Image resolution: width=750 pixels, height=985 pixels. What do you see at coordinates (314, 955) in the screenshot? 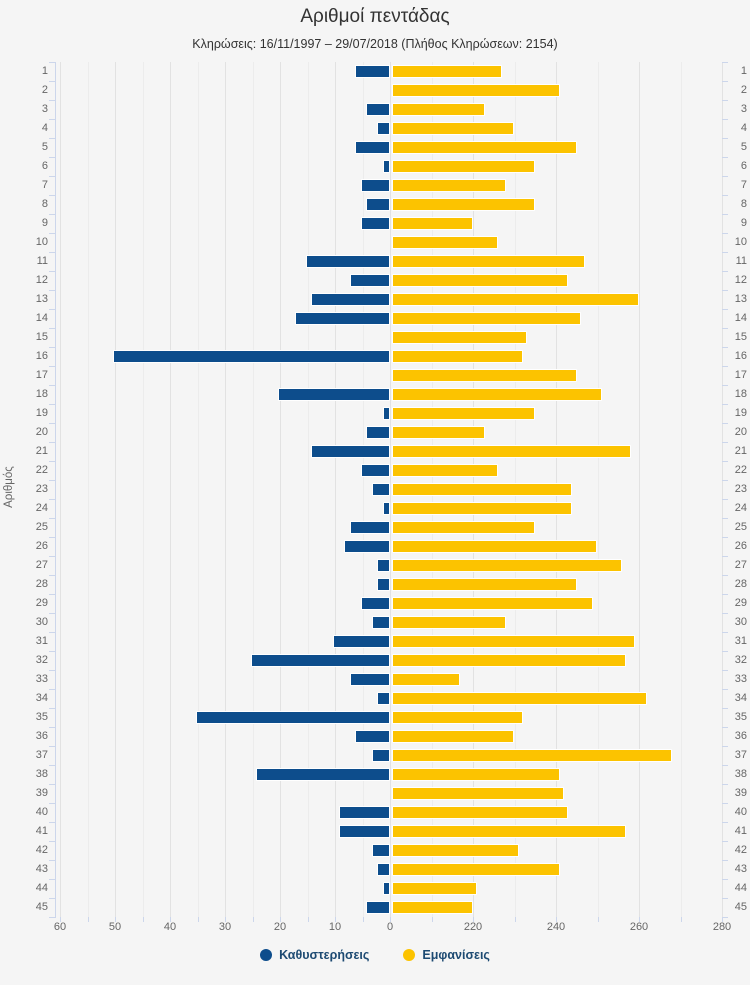
I see `legend-item-delays: Καθυστερήσεις` at bounding box center [314, 955].